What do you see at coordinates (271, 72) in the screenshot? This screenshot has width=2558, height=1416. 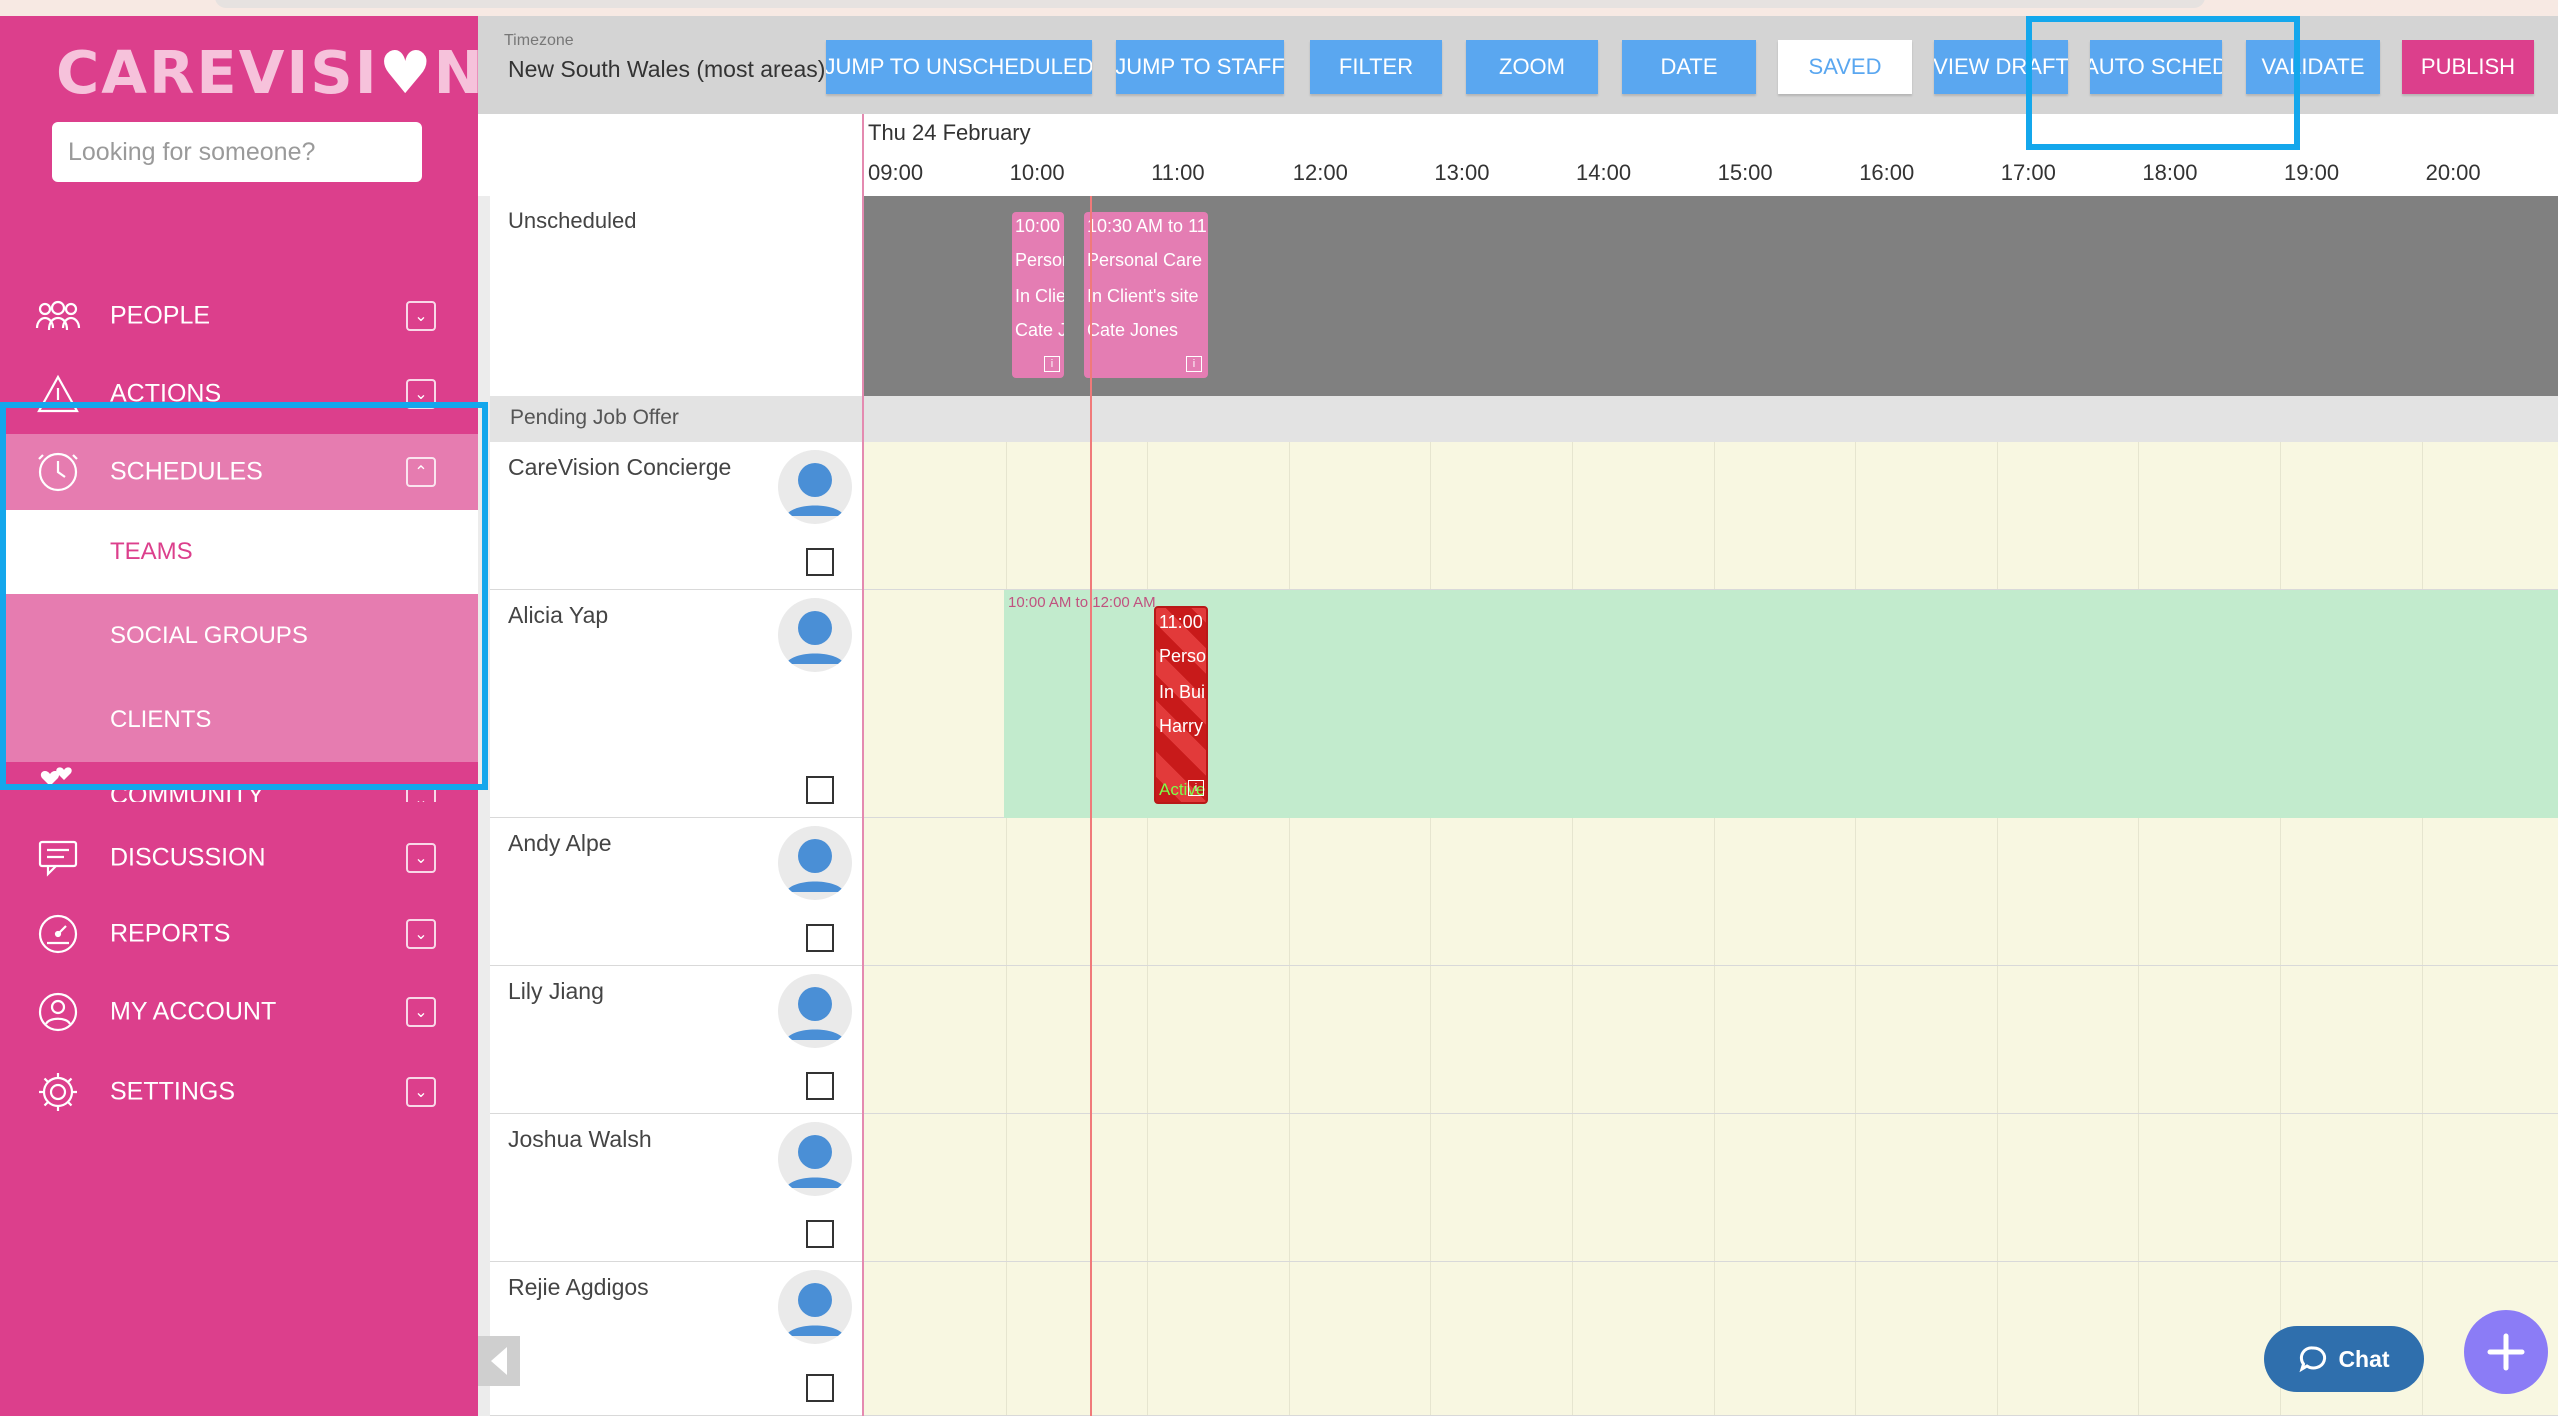 I see `carevision-logo: CAREVISI♥N` at bounding box center [271, 72].